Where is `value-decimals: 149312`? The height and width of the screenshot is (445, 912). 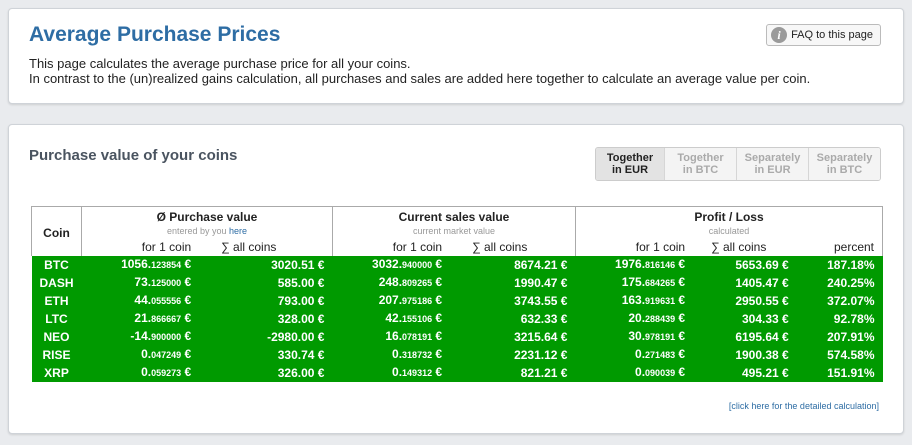
value-decimals: 149312 is located at coordinates (417, 373).